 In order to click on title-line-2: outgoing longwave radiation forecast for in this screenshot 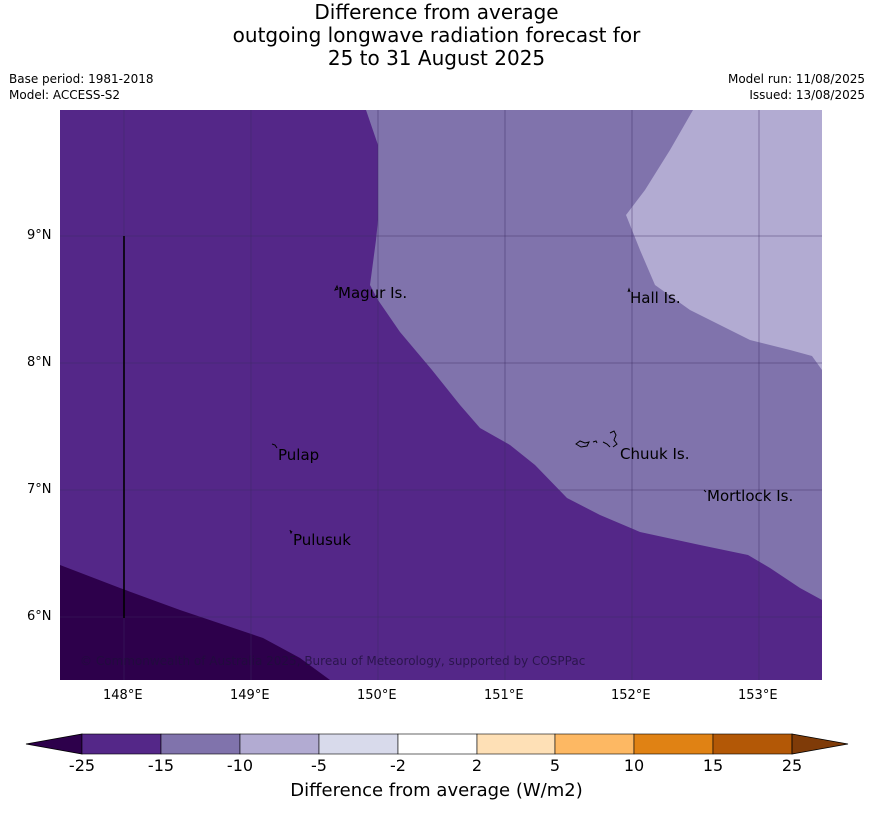, I will do `click(436, 35)`.